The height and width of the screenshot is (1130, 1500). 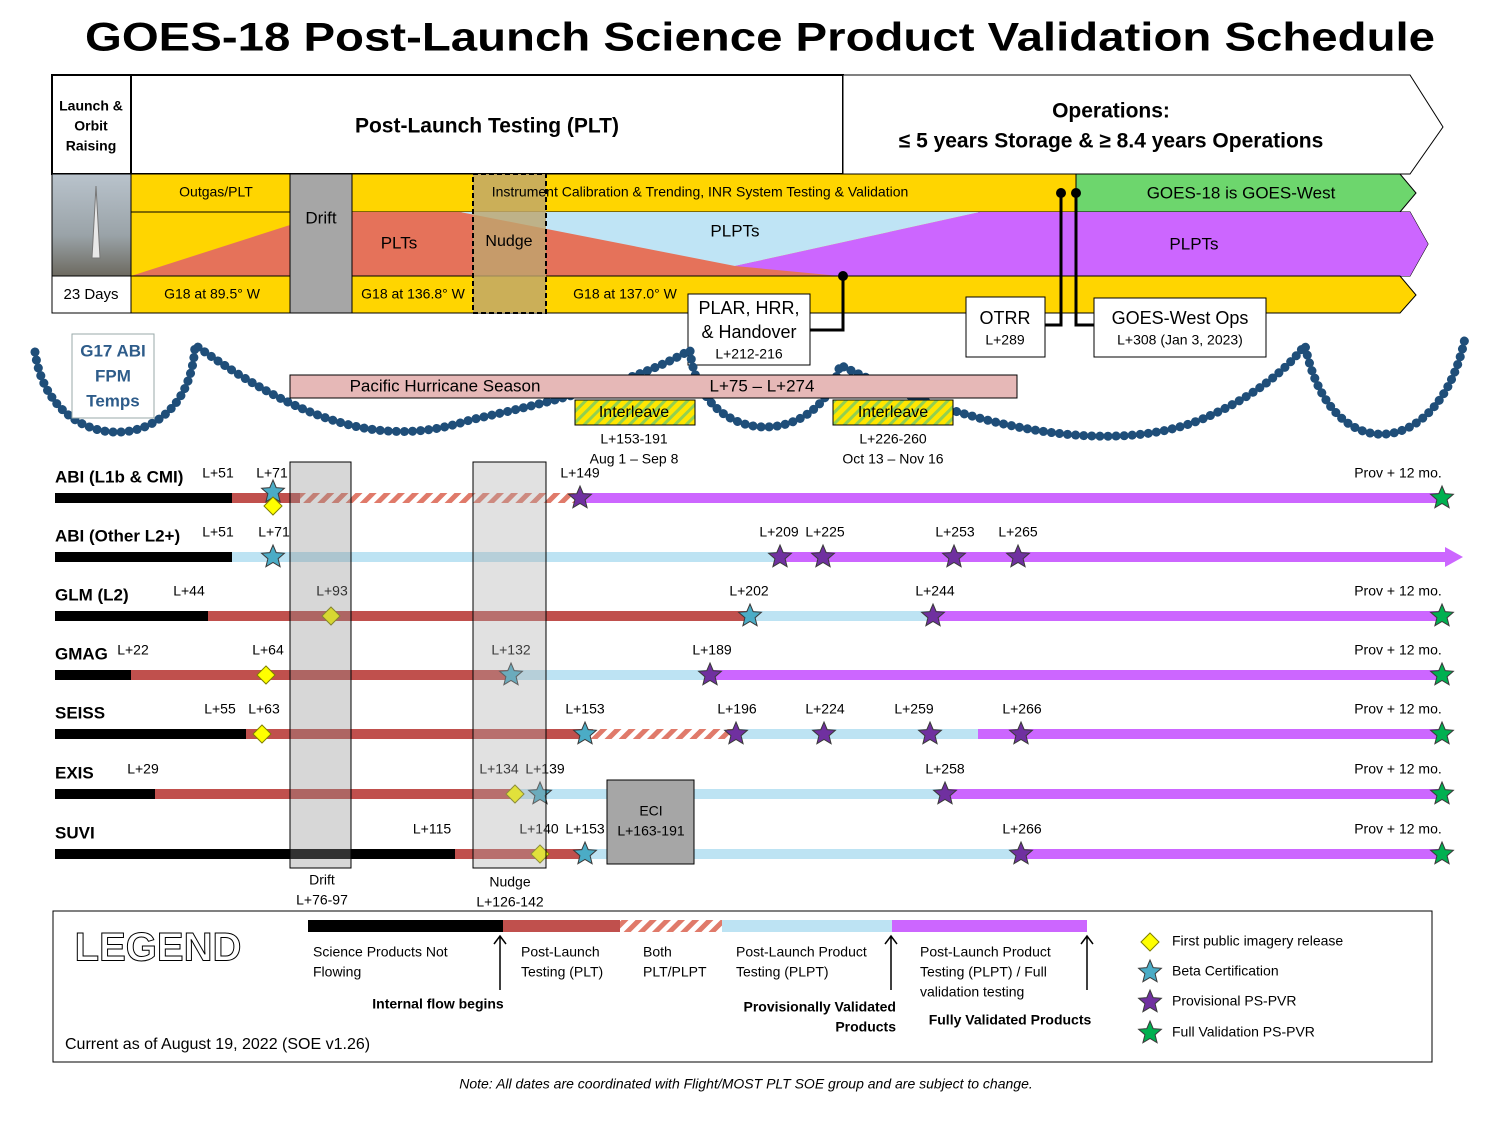 I want to click on product-name: GLM (L2), so click(x=92, y=594).